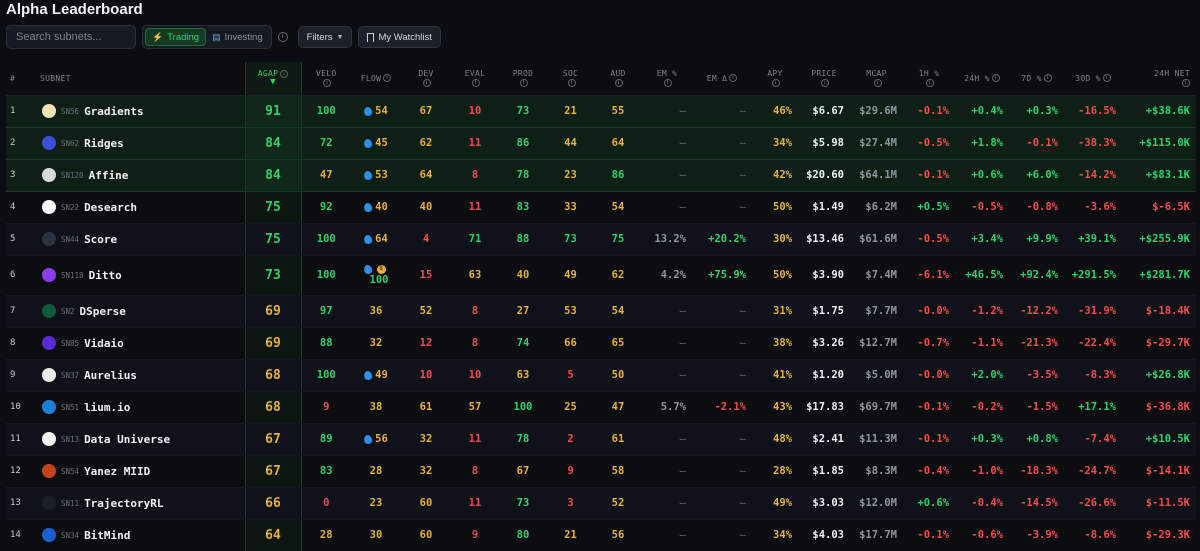  What do you see at coordinates (618, 407) in the screenshot?
I see `aud-cell: 47` at bounding box center [618, 407].